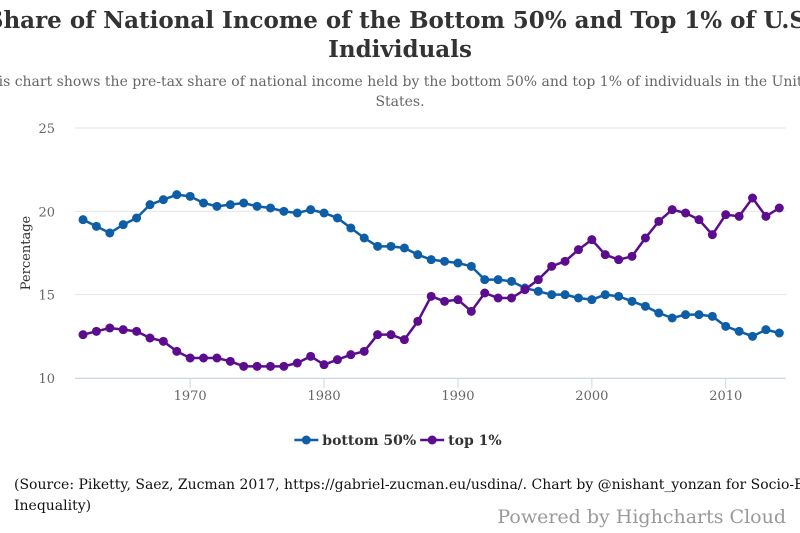  Describe the element at coordinates (190, 396) in the screenshot. I see `x-tick-label: 1970` at that location.